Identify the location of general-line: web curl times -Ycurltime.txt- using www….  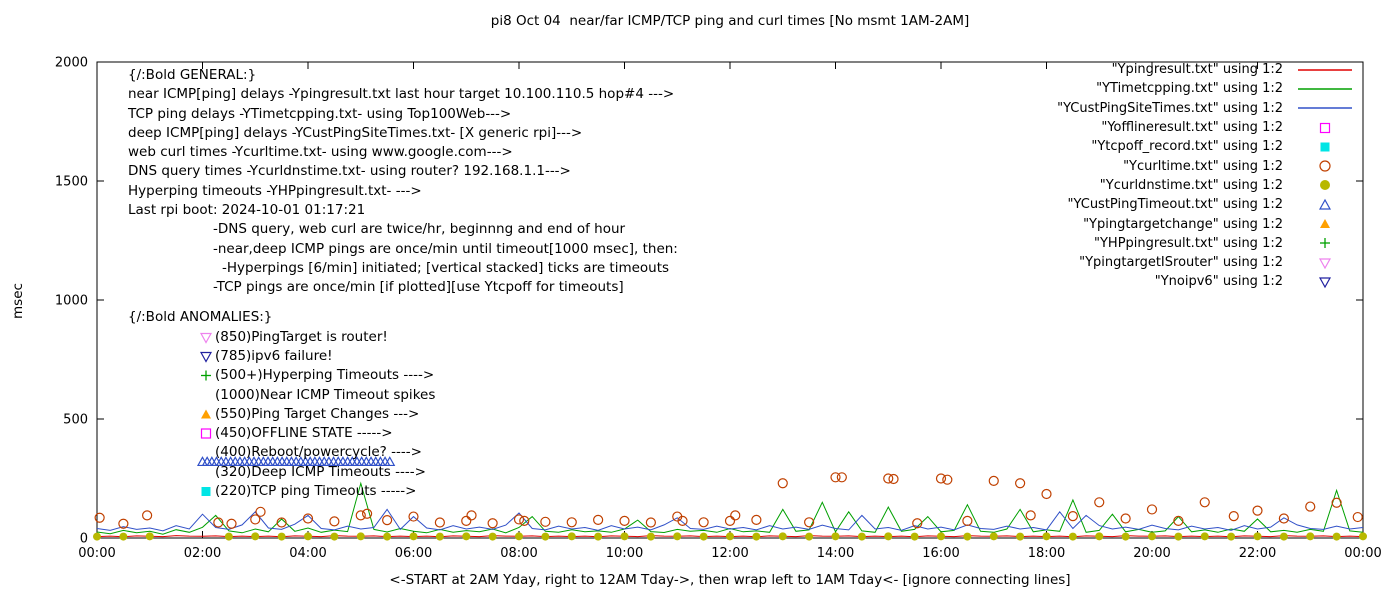
(320, 152).